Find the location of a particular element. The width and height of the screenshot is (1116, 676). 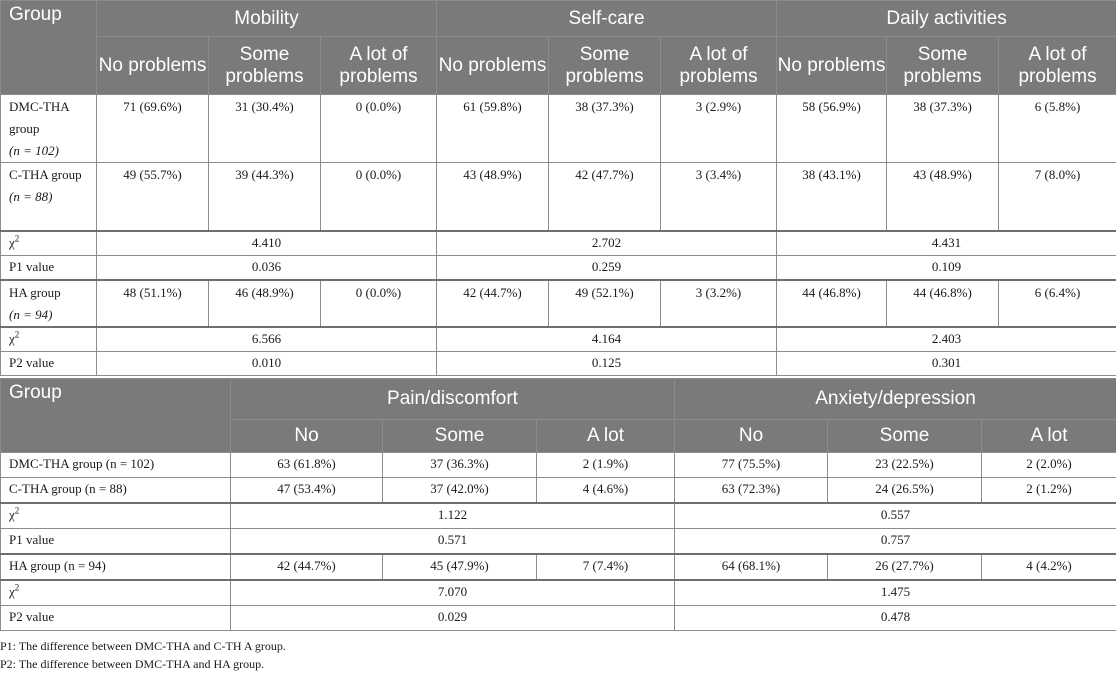

table-row: P1 value 0.571 0.757 is located at coordinates (558, 541).